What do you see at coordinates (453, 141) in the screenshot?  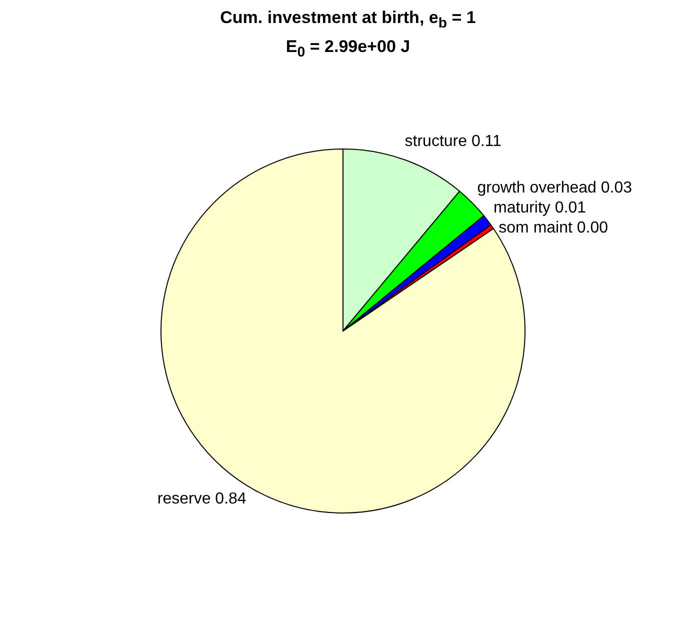 I see `slice-label: structure 0.11` at bounding box center [453, 141].